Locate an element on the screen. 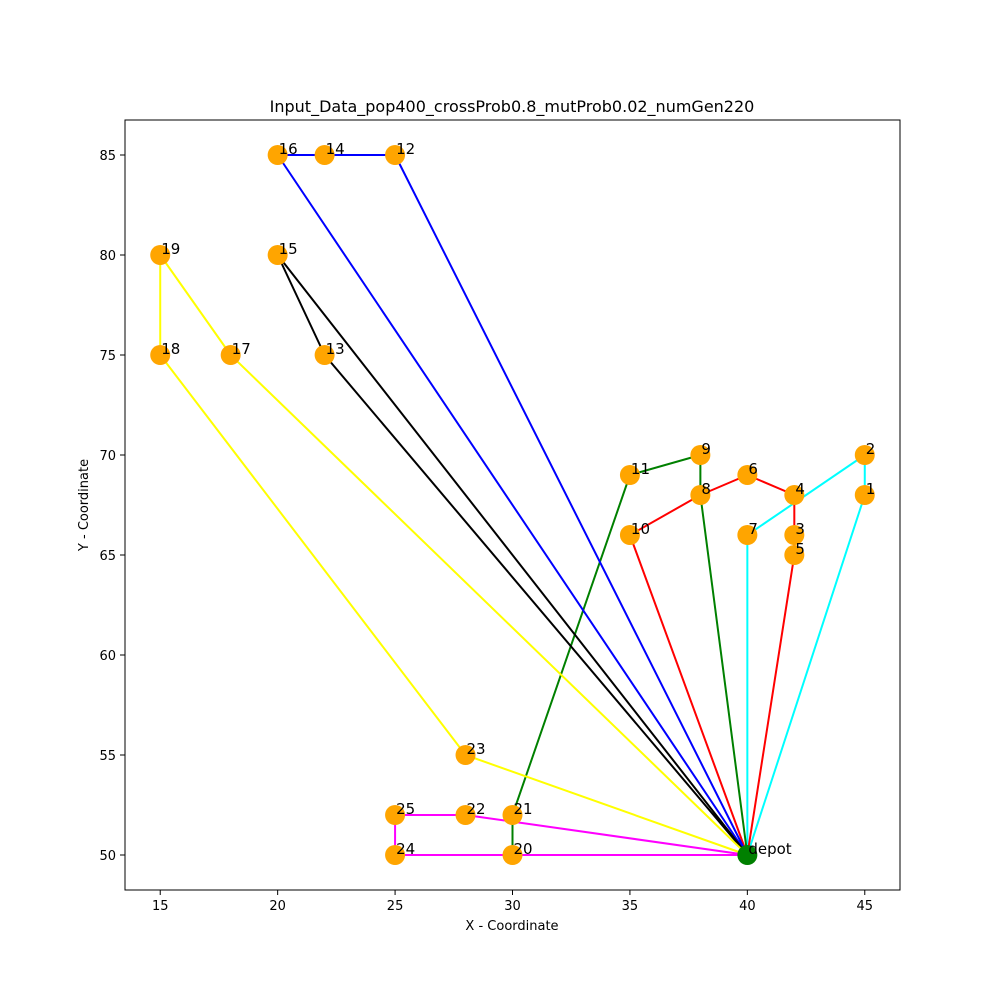  x-axis-ticks: 15 20 25 30 35 40 45 is located at coordinates (512, 902).